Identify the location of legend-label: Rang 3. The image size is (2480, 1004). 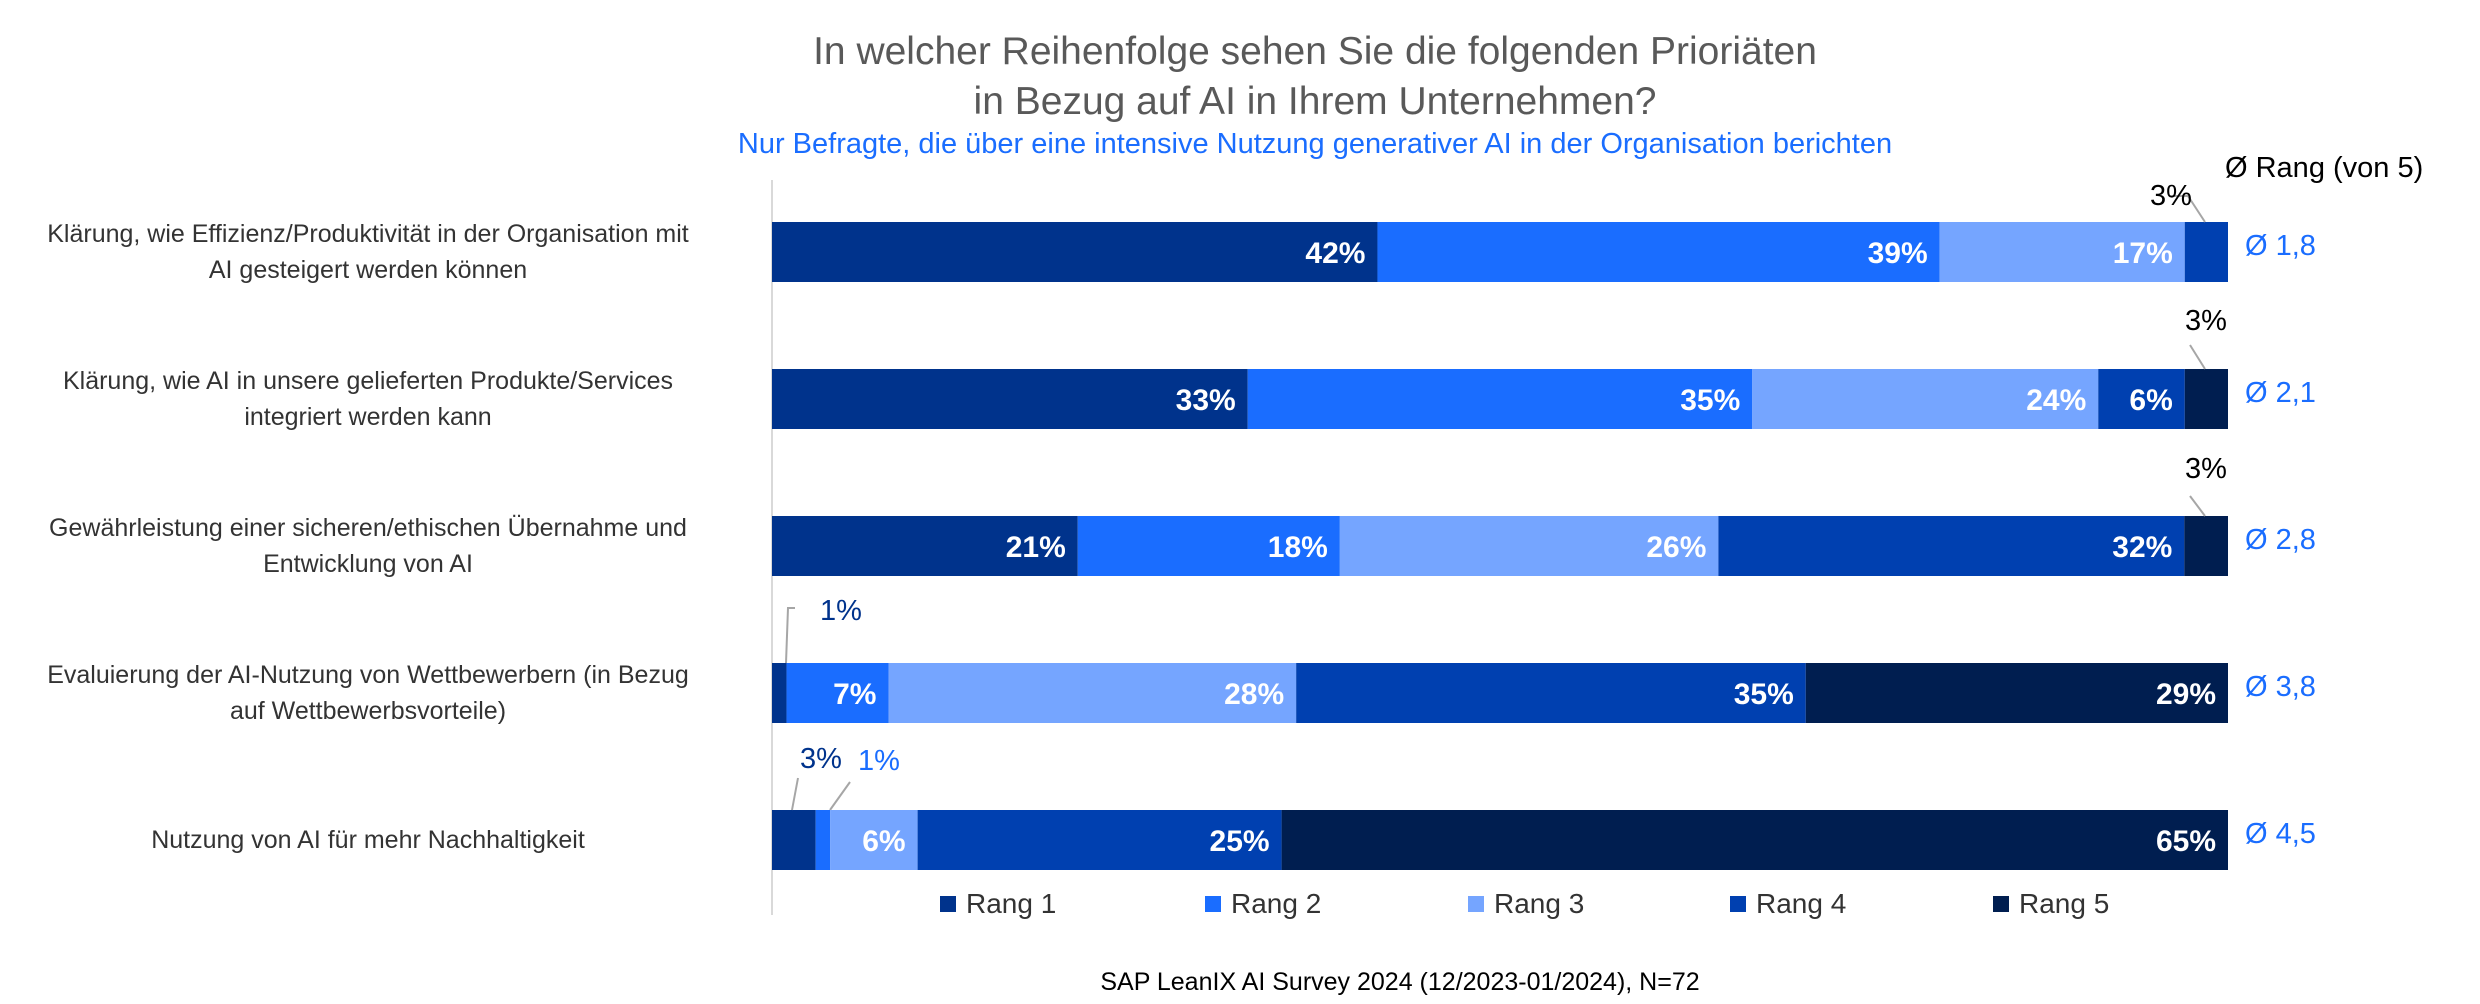
(1539, 903).